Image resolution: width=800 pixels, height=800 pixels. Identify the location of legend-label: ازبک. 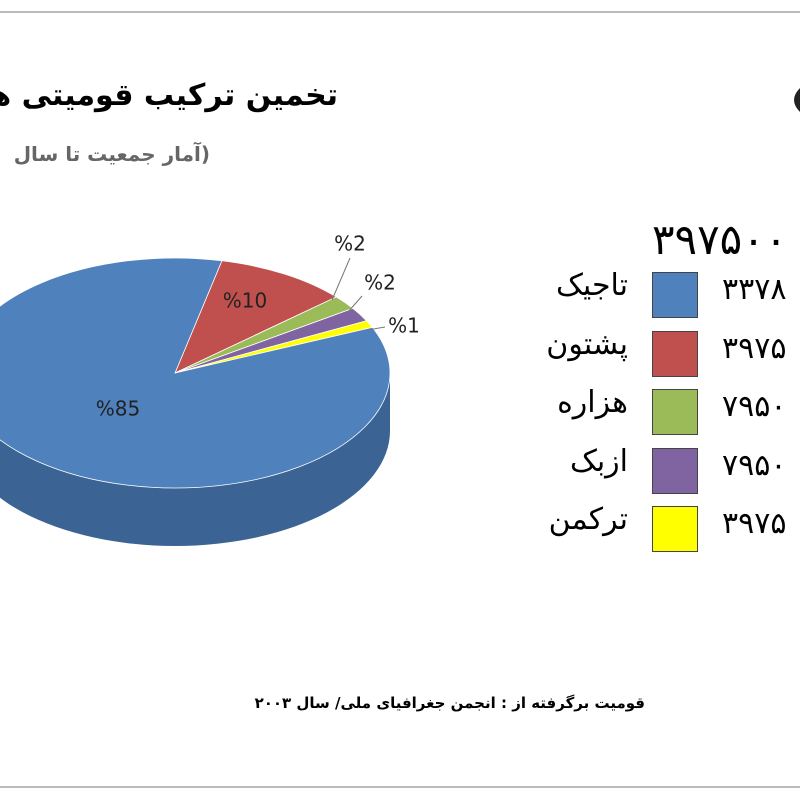
(598, 461).